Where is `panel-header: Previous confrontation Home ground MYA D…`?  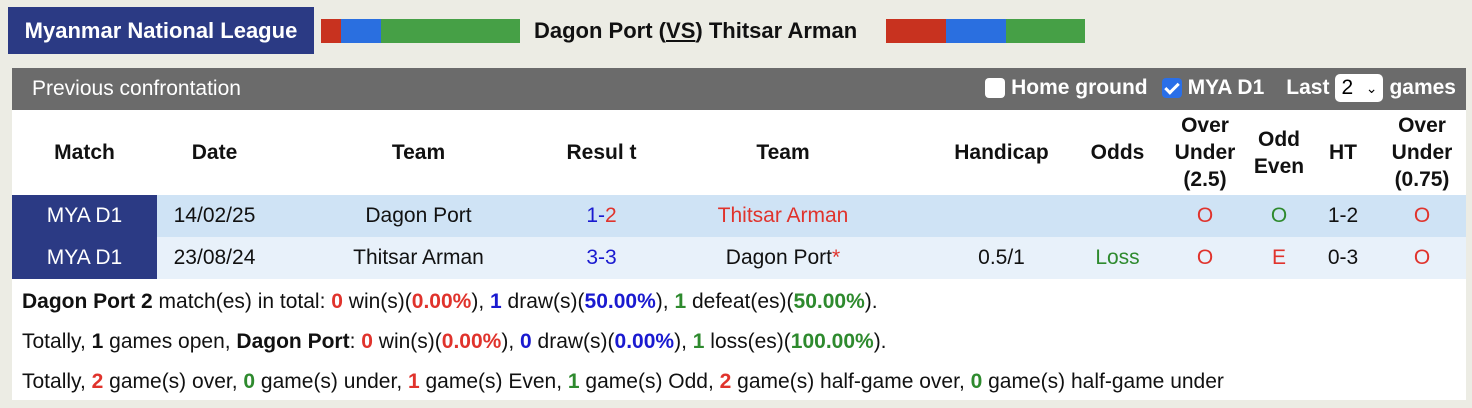 panel-header: Previous confrontation Home ground MYA D… is located at coordinates (739, 89).